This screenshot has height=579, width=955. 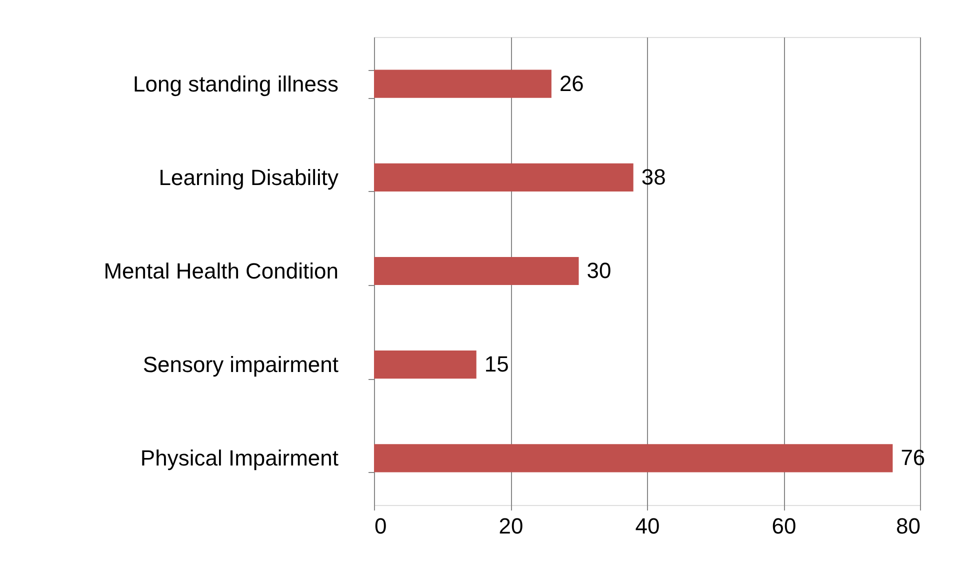 What do you see at coordinates (380, 526) in the screenshot?
I see `x-tick-label: 0` at bounding box center [380, 526].